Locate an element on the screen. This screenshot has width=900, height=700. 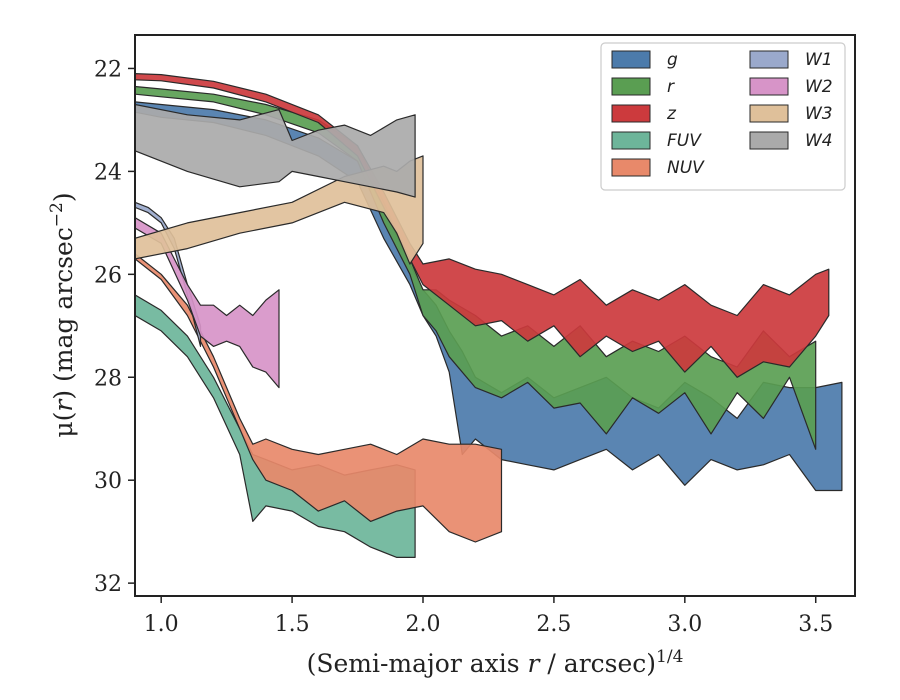
series-band-w4 is located at coordinates (275, 150).